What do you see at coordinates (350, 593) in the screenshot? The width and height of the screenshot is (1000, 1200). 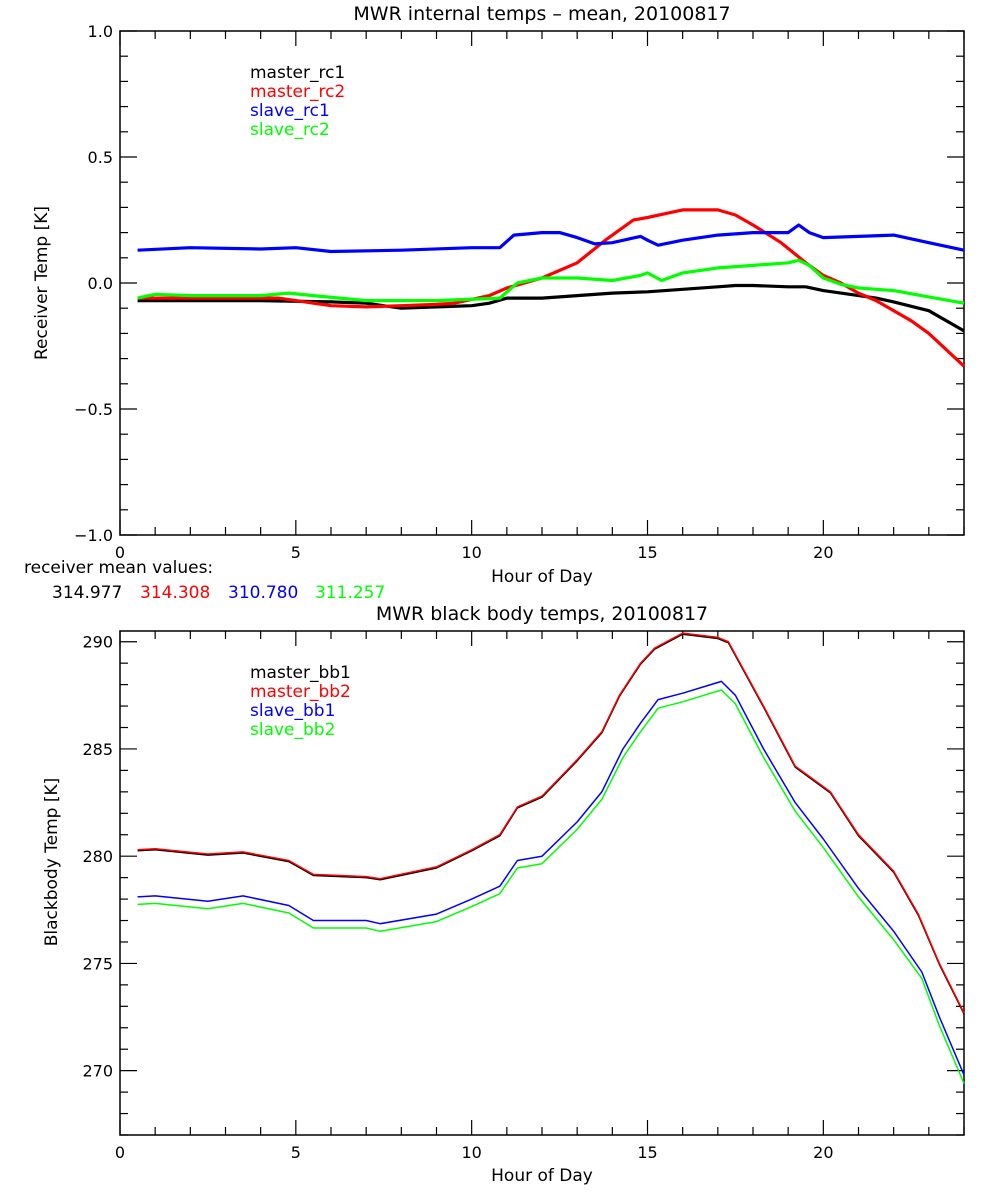 I see `receiver-mean-value: 311.257` at bounding box center [350, 593].